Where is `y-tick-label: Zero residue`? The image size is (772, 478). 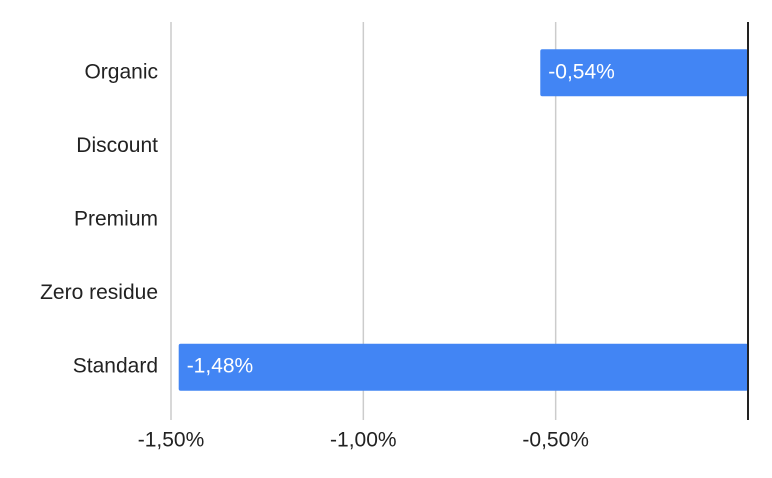
y-tick-label: Zero residue is located at coordinates (99, 292).